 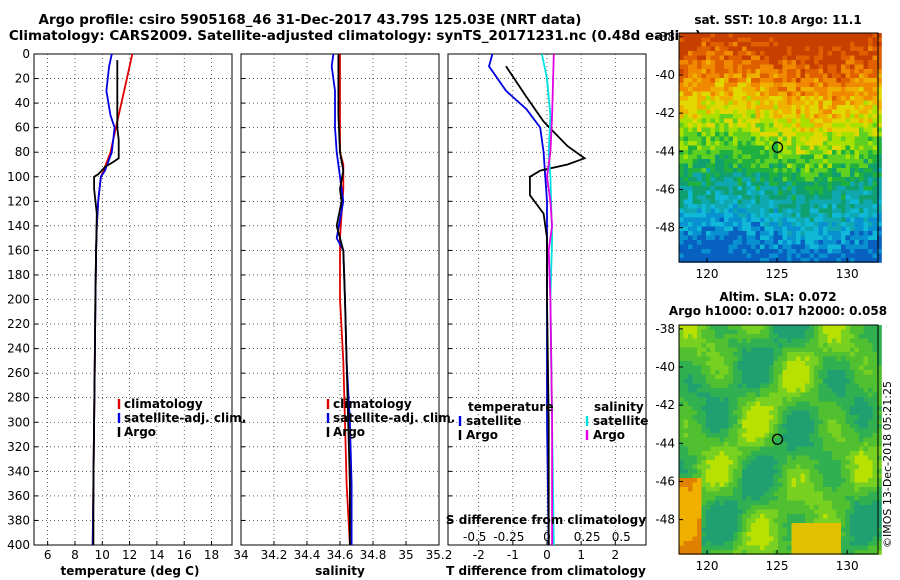 What do you see at coordinates (777, 274) in the screenshot?
I see `map-lon-label: 125` at bounding box center [777, 274].